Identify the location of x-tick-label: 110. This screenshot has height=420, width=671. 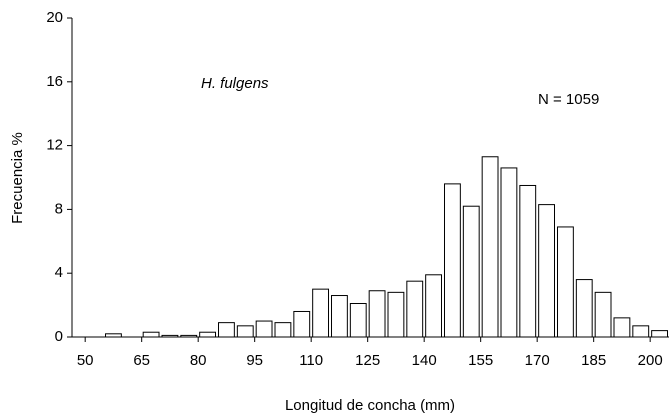
(311, 360).